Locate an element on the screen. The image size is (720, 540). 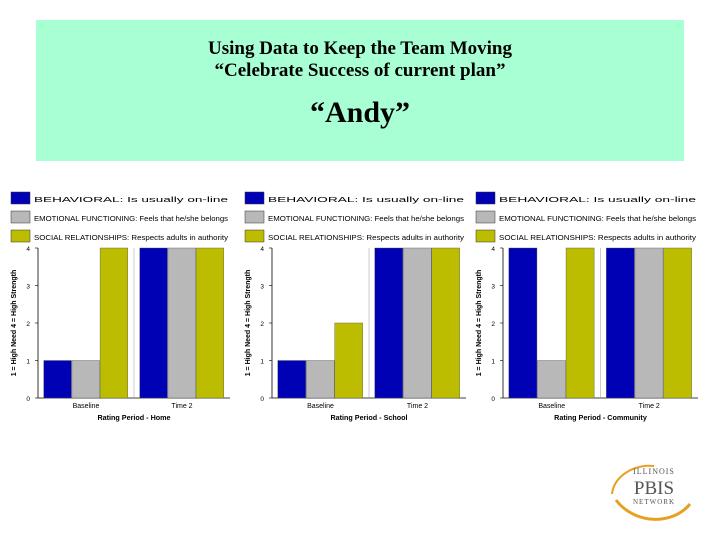
x-axis-label: Rating Period - Community is located at coordinates (600, 417).